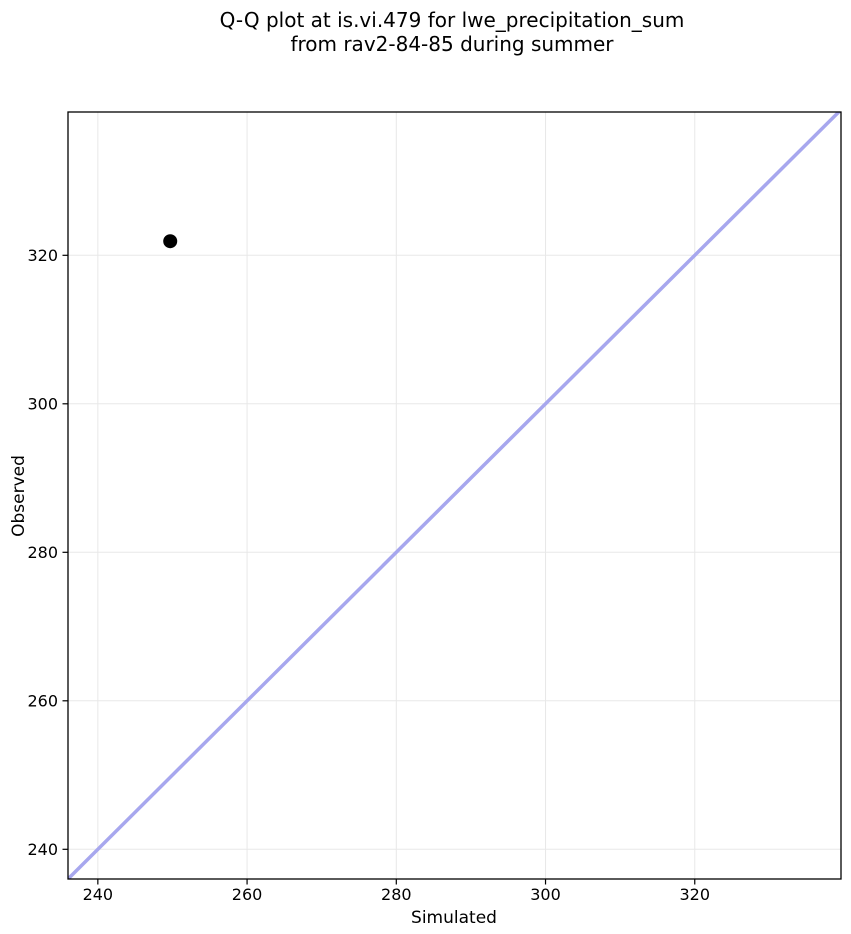  I want to click on x-tick-label: 260, so click(247, 894).